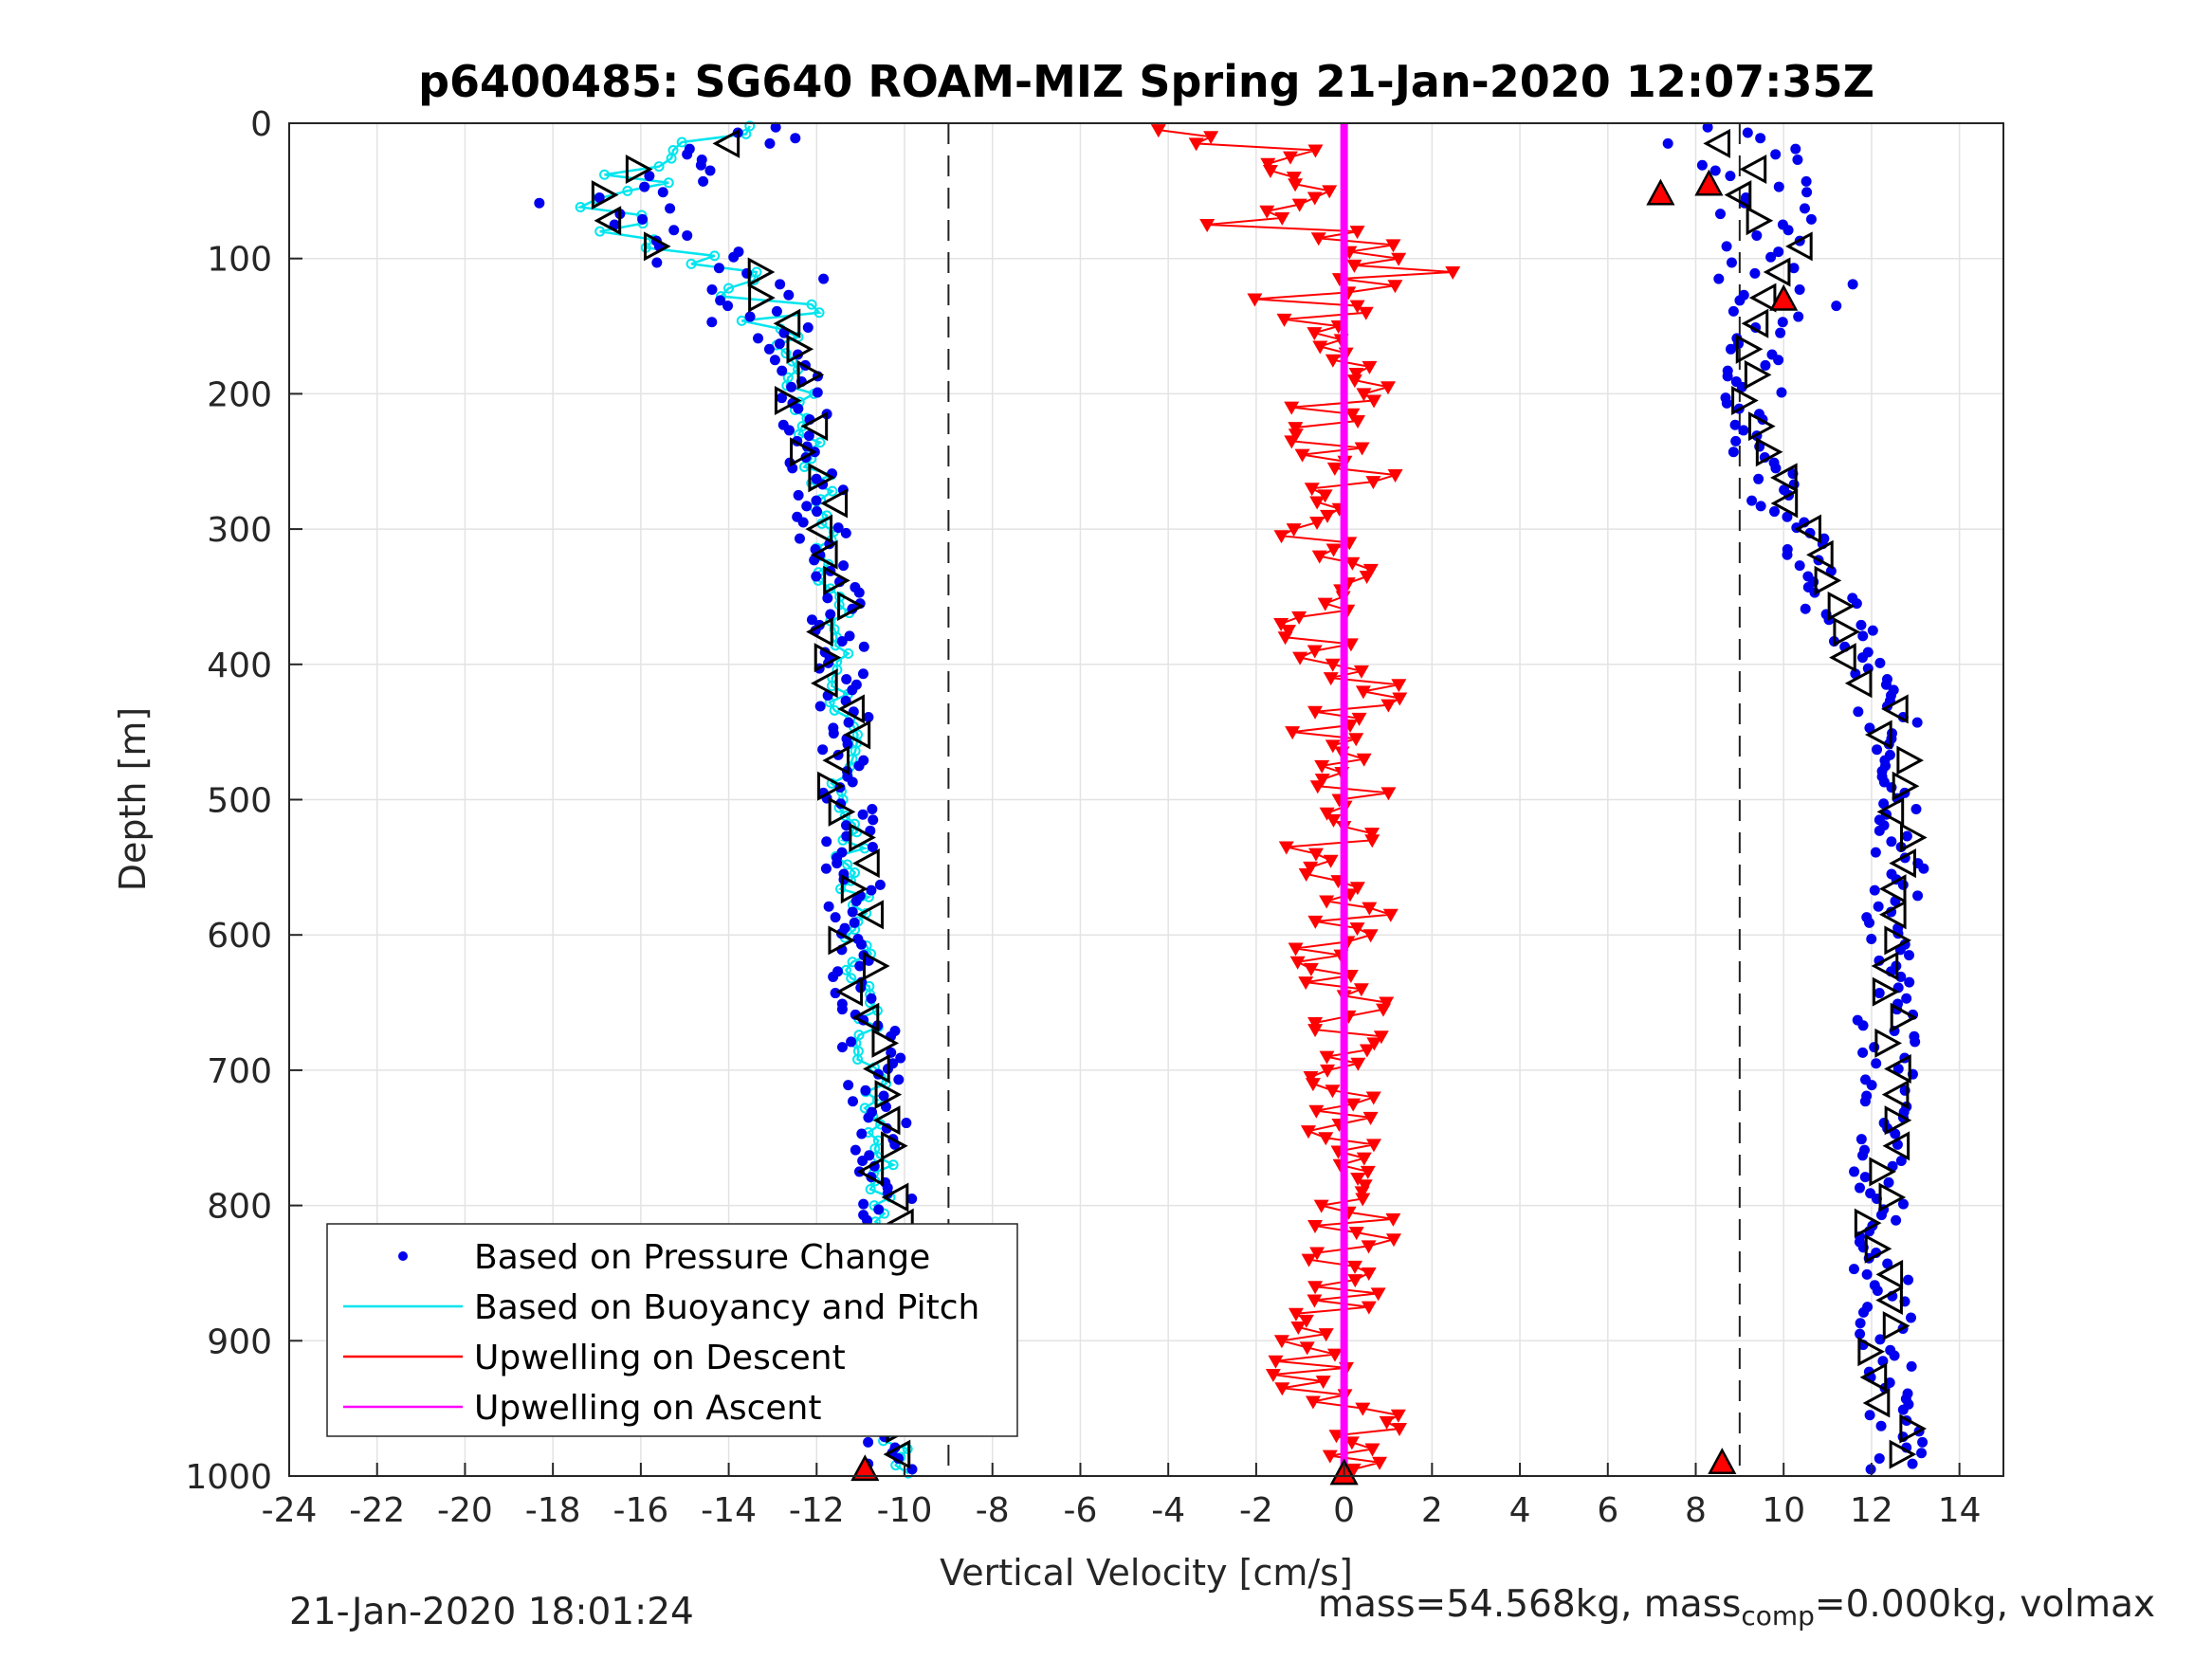 The width and height of the screenshot is (2212, 1659). What do you see at coordinates (1871, 1510) in the screenshot?
I see `x-tick-label: 12` at bounding box center [1871, 1510].